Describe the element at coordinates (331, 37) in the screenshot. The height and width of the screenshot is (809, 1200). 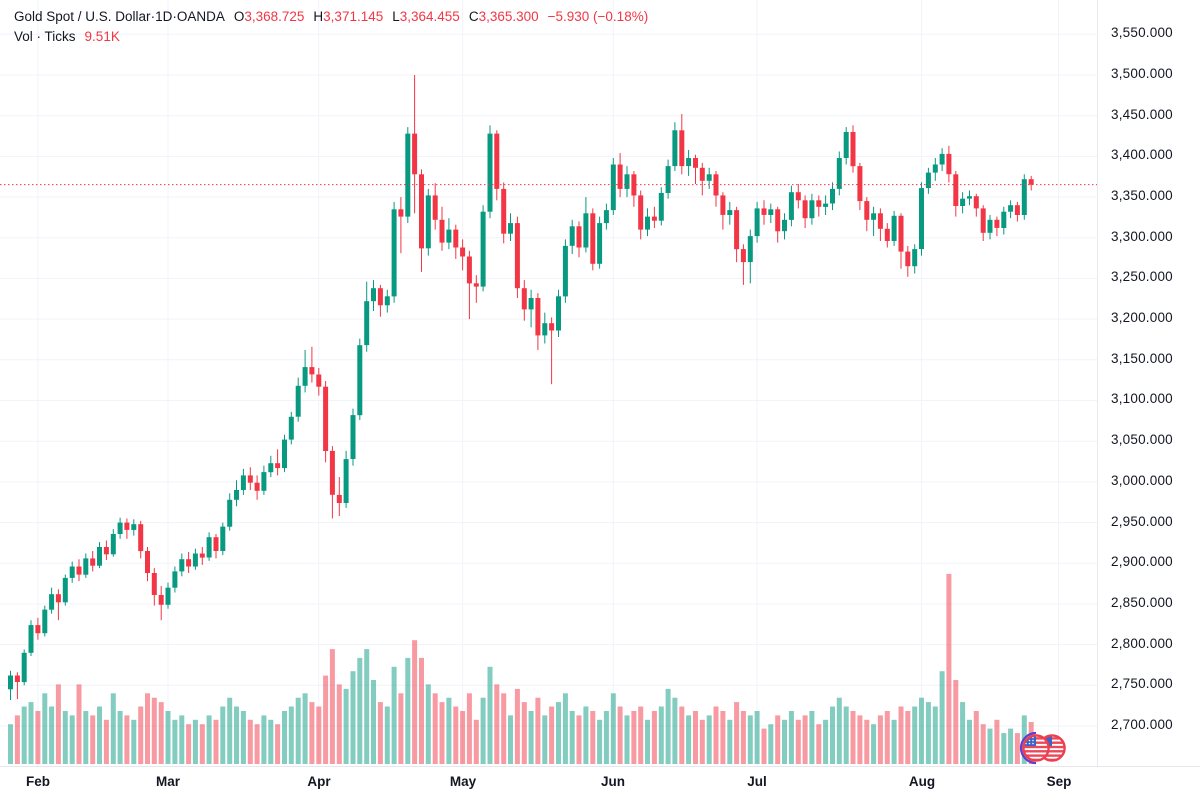
I see `volume-row: Vol · Ticks 9.51K` at that location.